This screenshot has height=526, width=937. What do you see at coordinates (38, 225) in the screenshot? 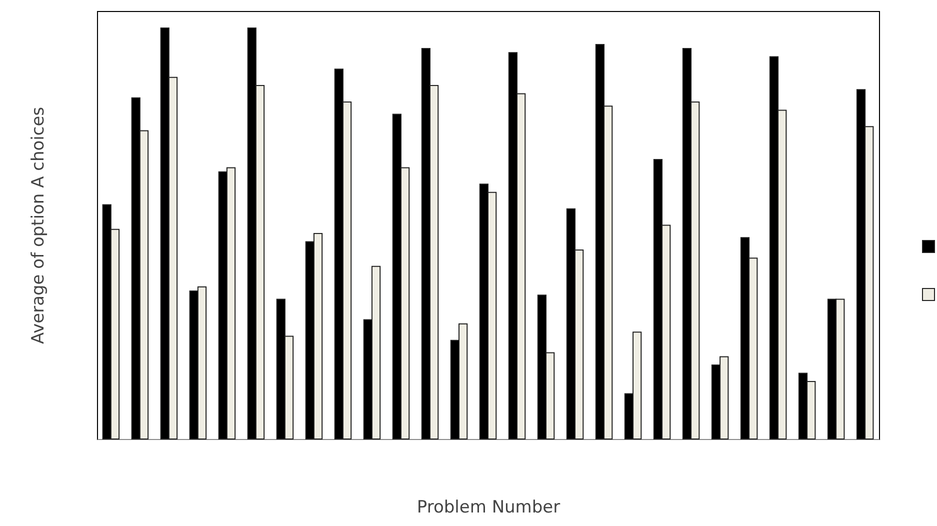
I see `y-axis-title: Average of option A choices` at bounding box center [38, 225].